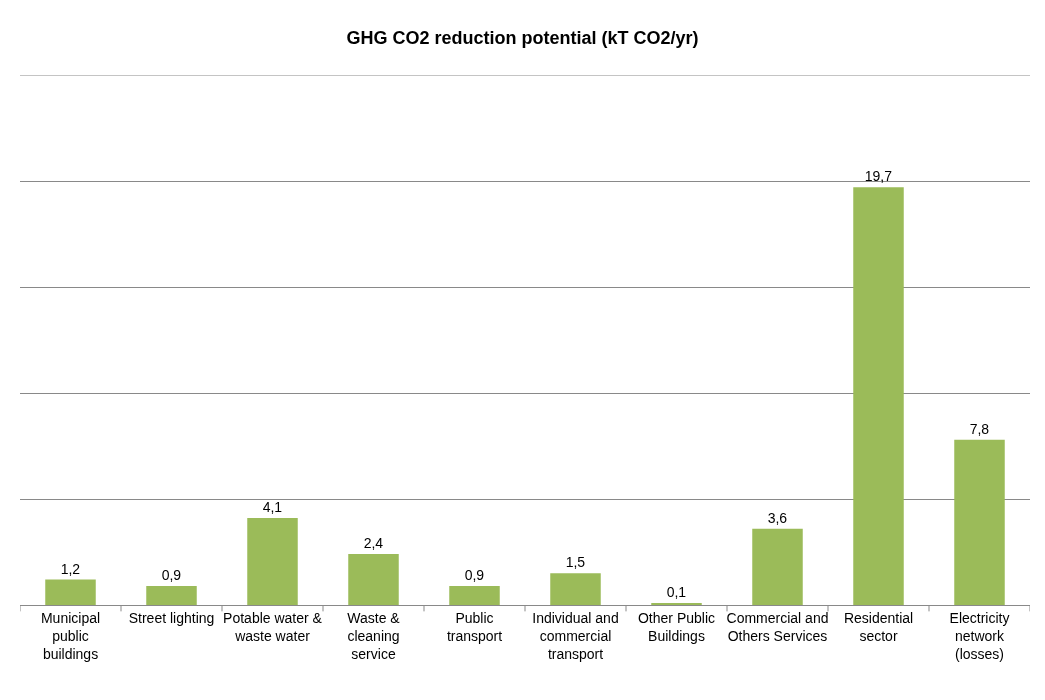 This screenshot has width=1045, height=700. Describe the element at coordinates (878, 176) in the screenshot. I see `data-label: 19,7` at that location.